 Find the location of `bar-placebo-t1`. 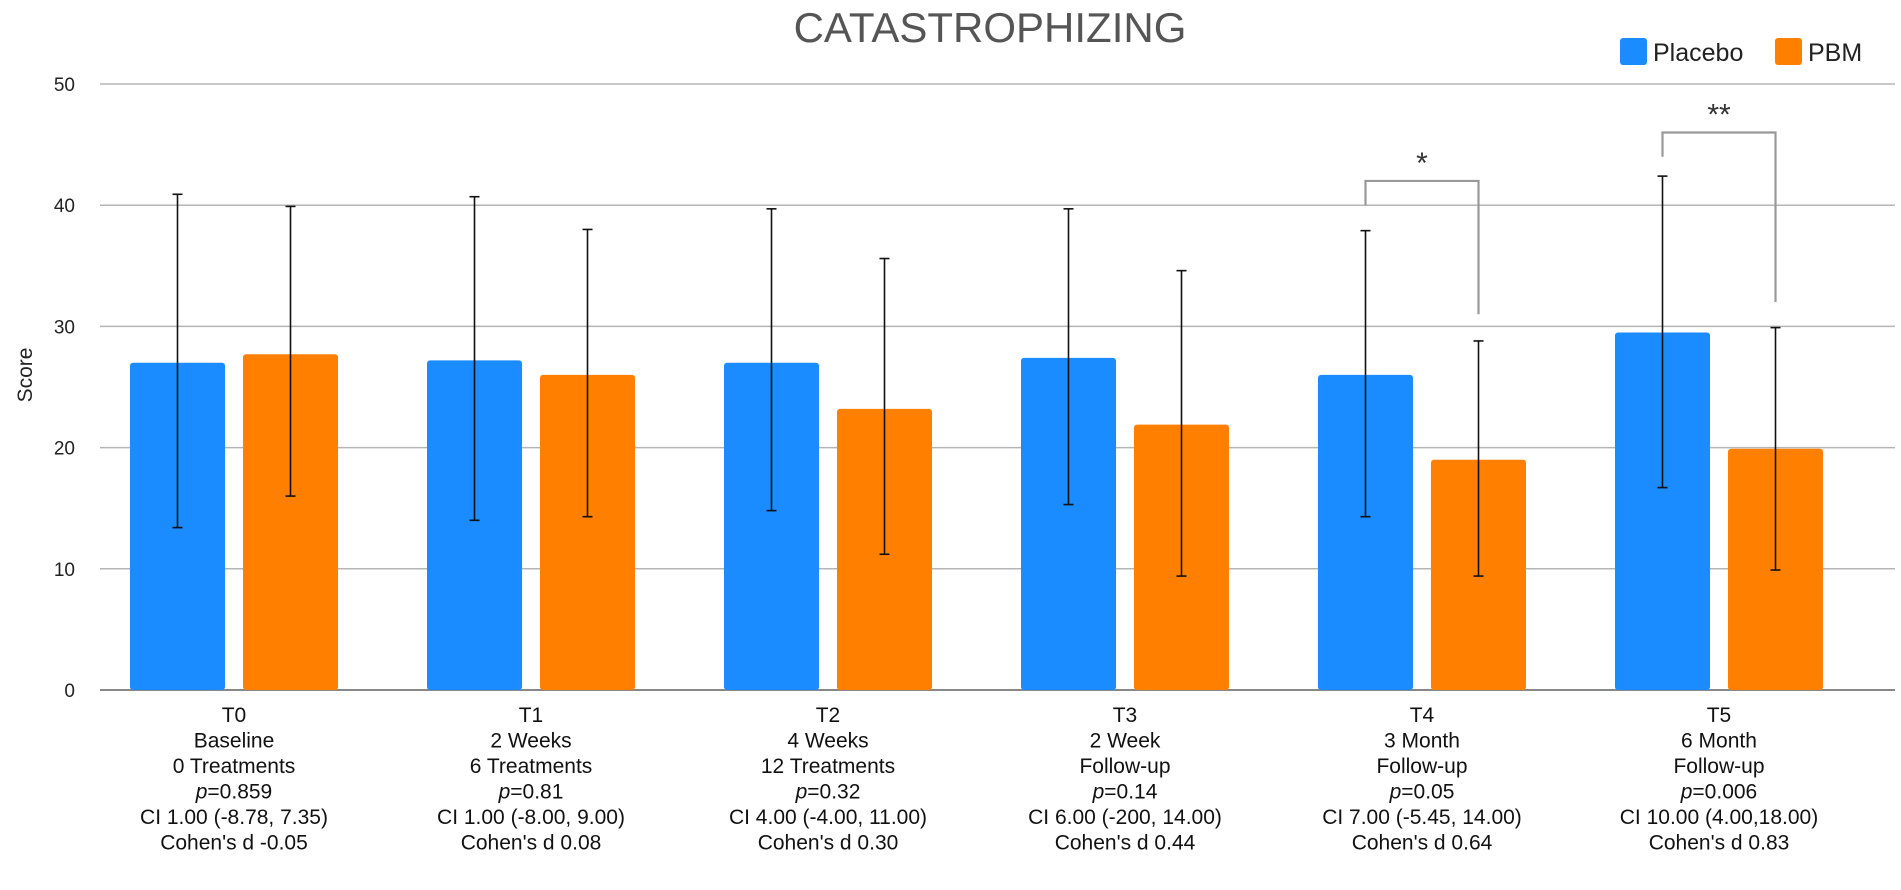

bar-placebo-t1 is located at coordinates (474, 525).